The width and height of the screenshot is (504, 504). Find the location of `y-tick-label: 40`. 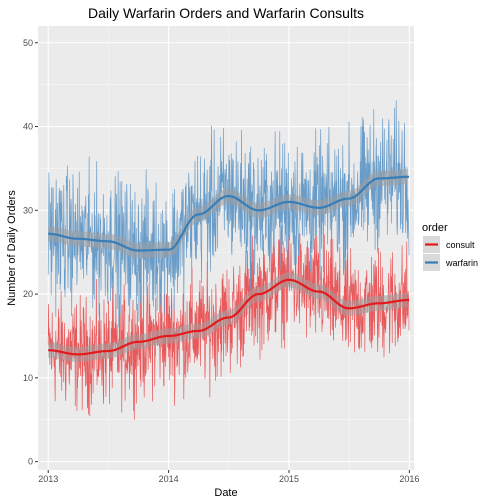

y-tick-label: 40 is located at coordinates (28, 127).